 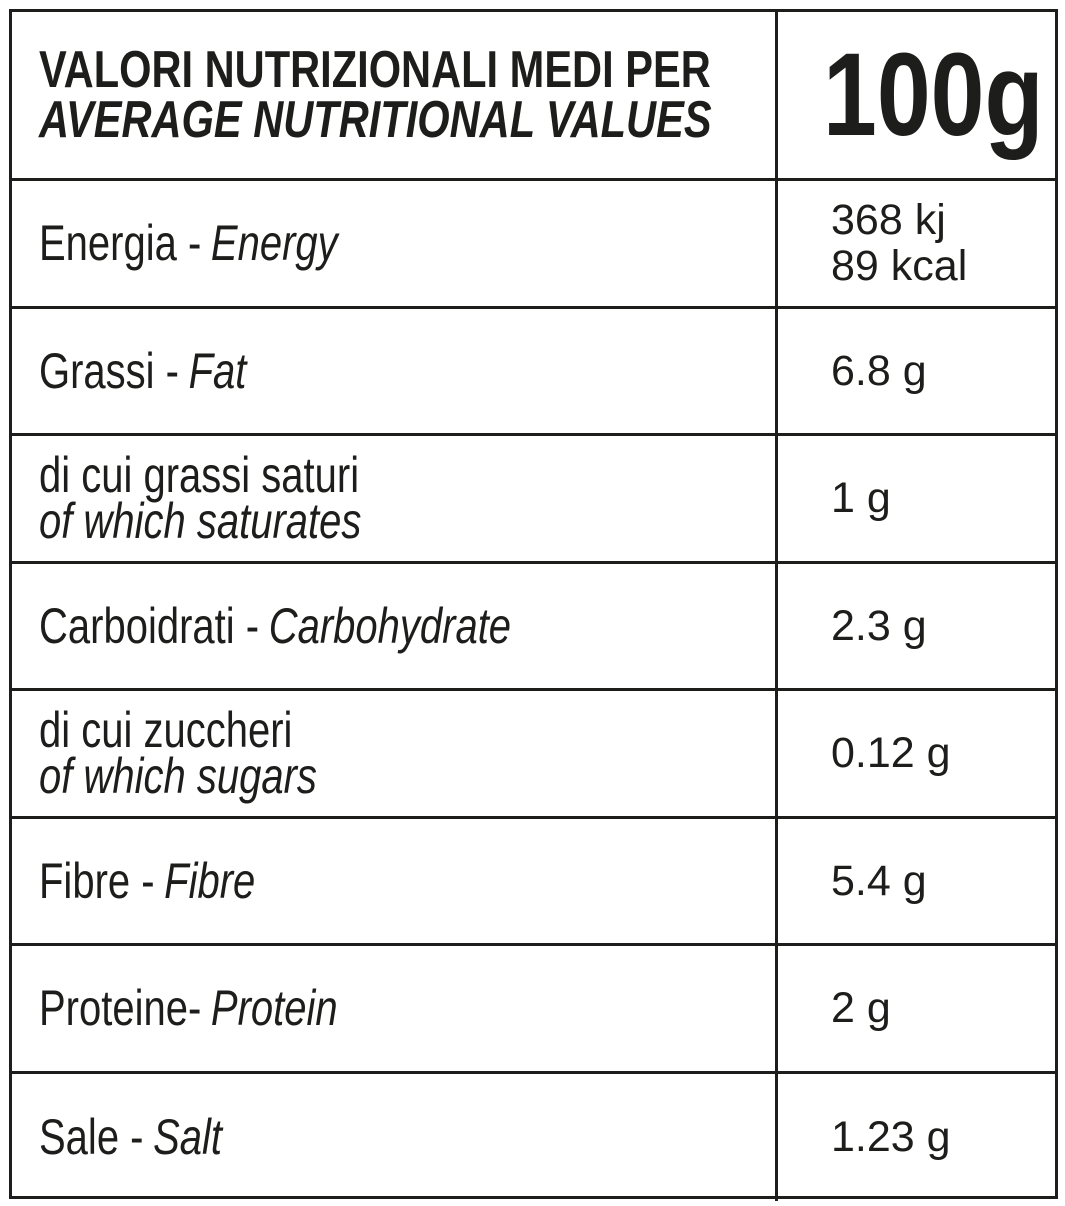 I want to click on nutrient-label: Energia - Energy, so click(x=395, y=243).